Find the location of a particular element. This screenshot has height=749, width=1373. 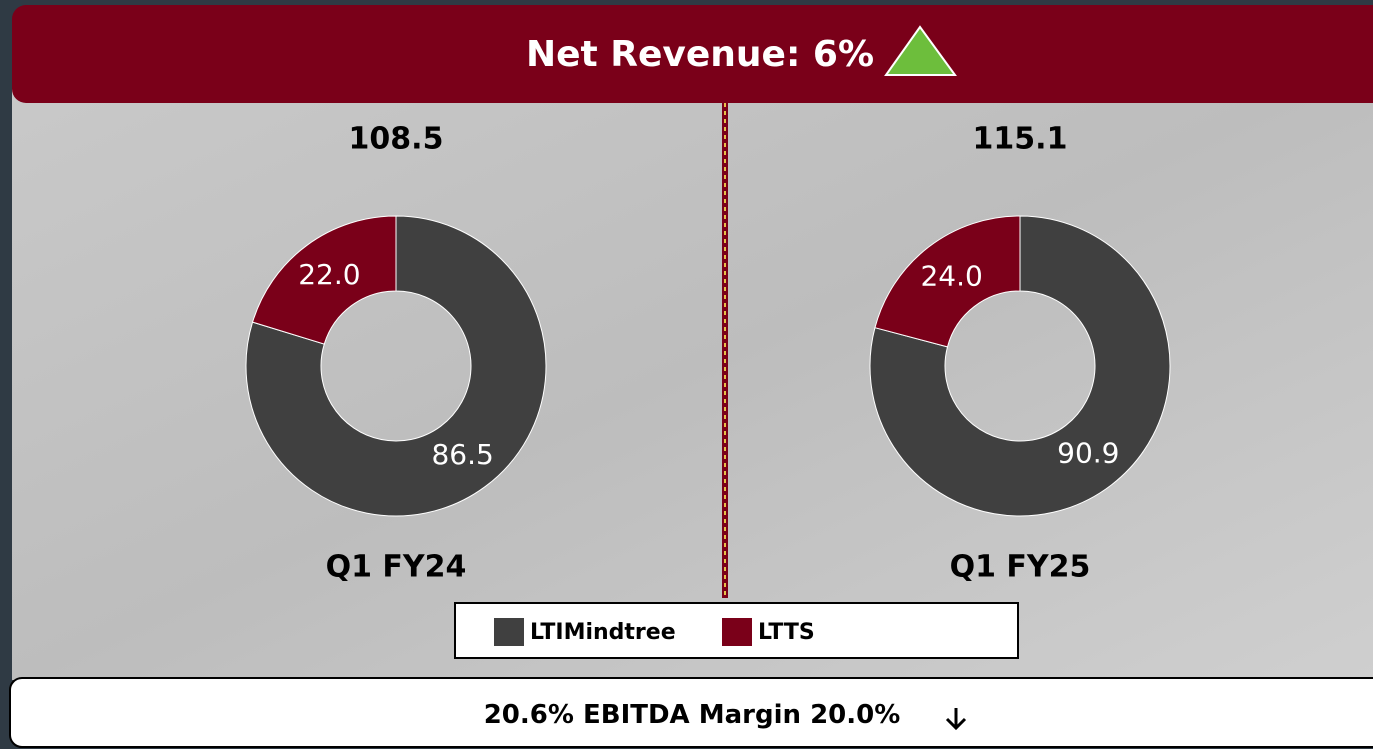

footer-text: 20.6% EBITDA Margin 20.0% is located at coordinates (692, 715).